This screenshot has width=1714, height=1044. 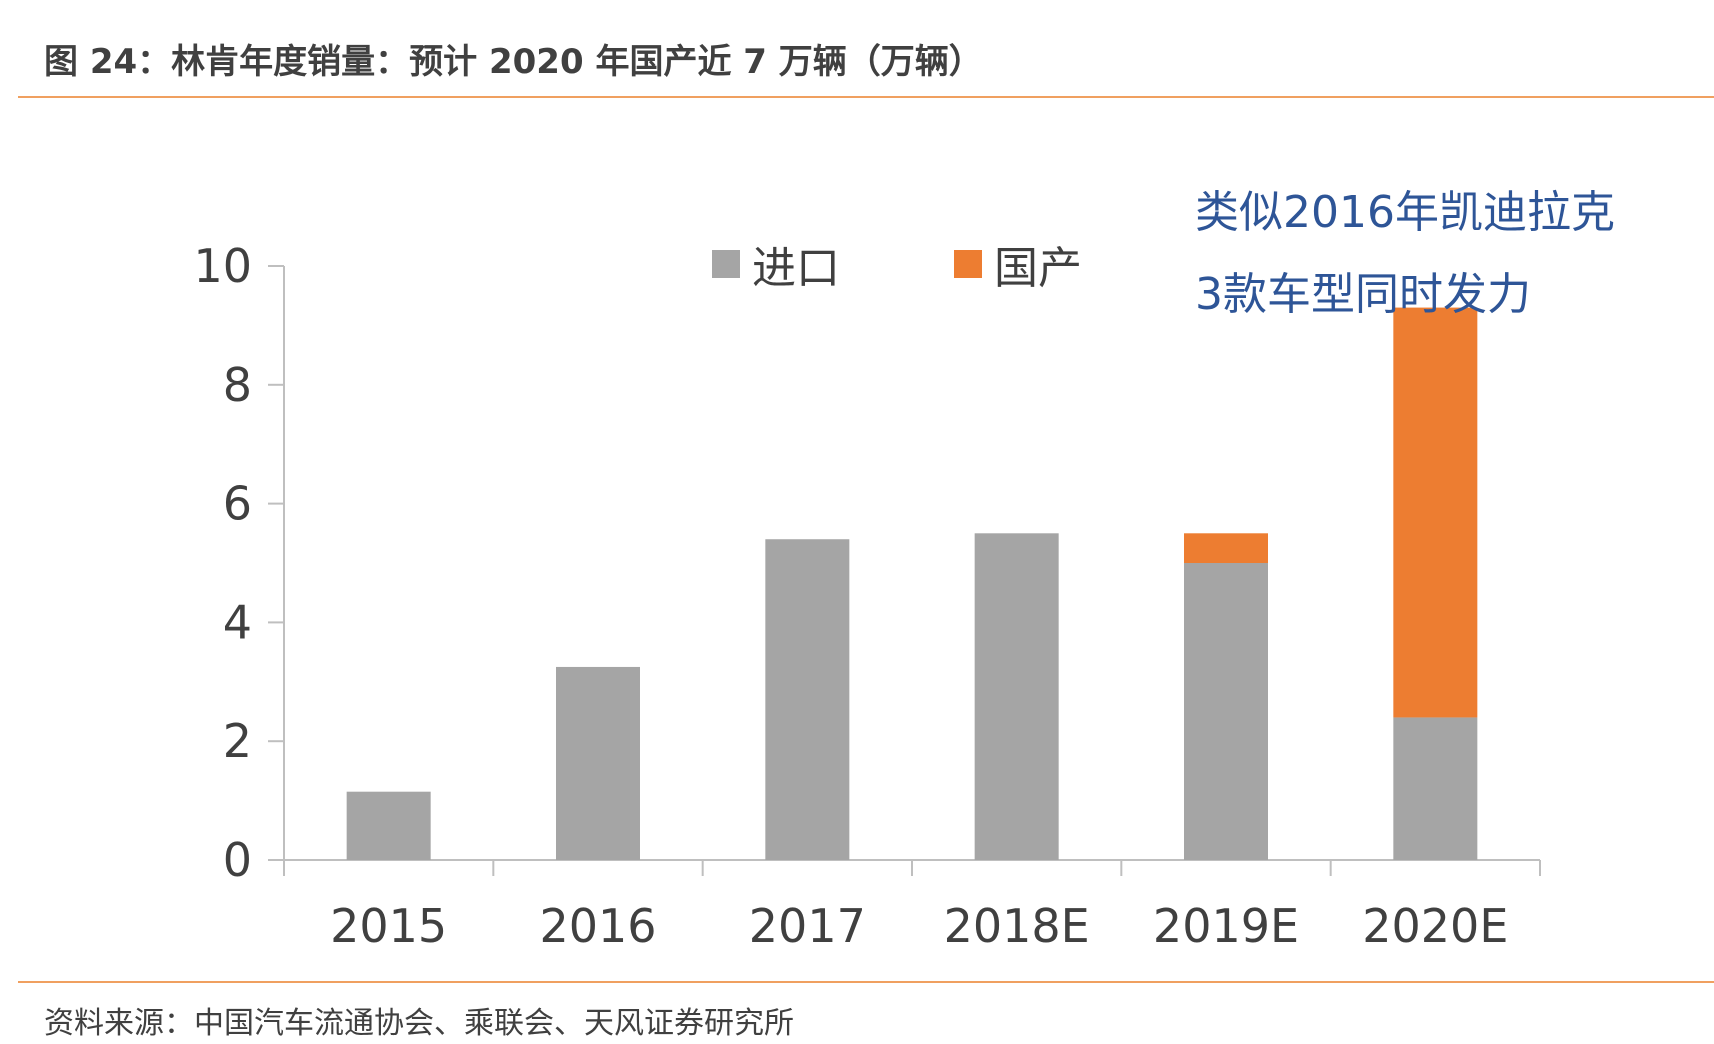 I want to click on y-tick-label-1: 2, so click(x=237, y=741).